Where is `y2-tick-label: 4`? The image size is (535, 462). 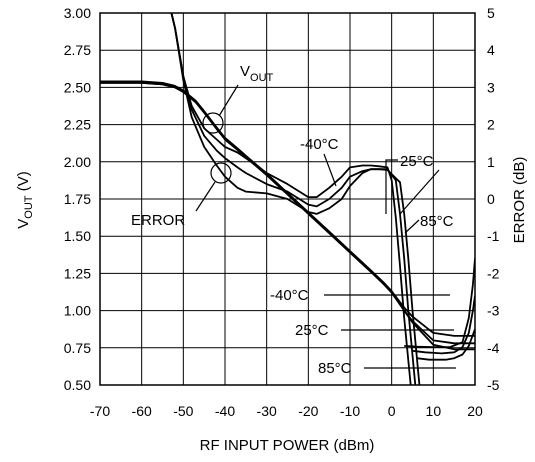 y2-tick-label: 4 is located at coordinates (491, 50).